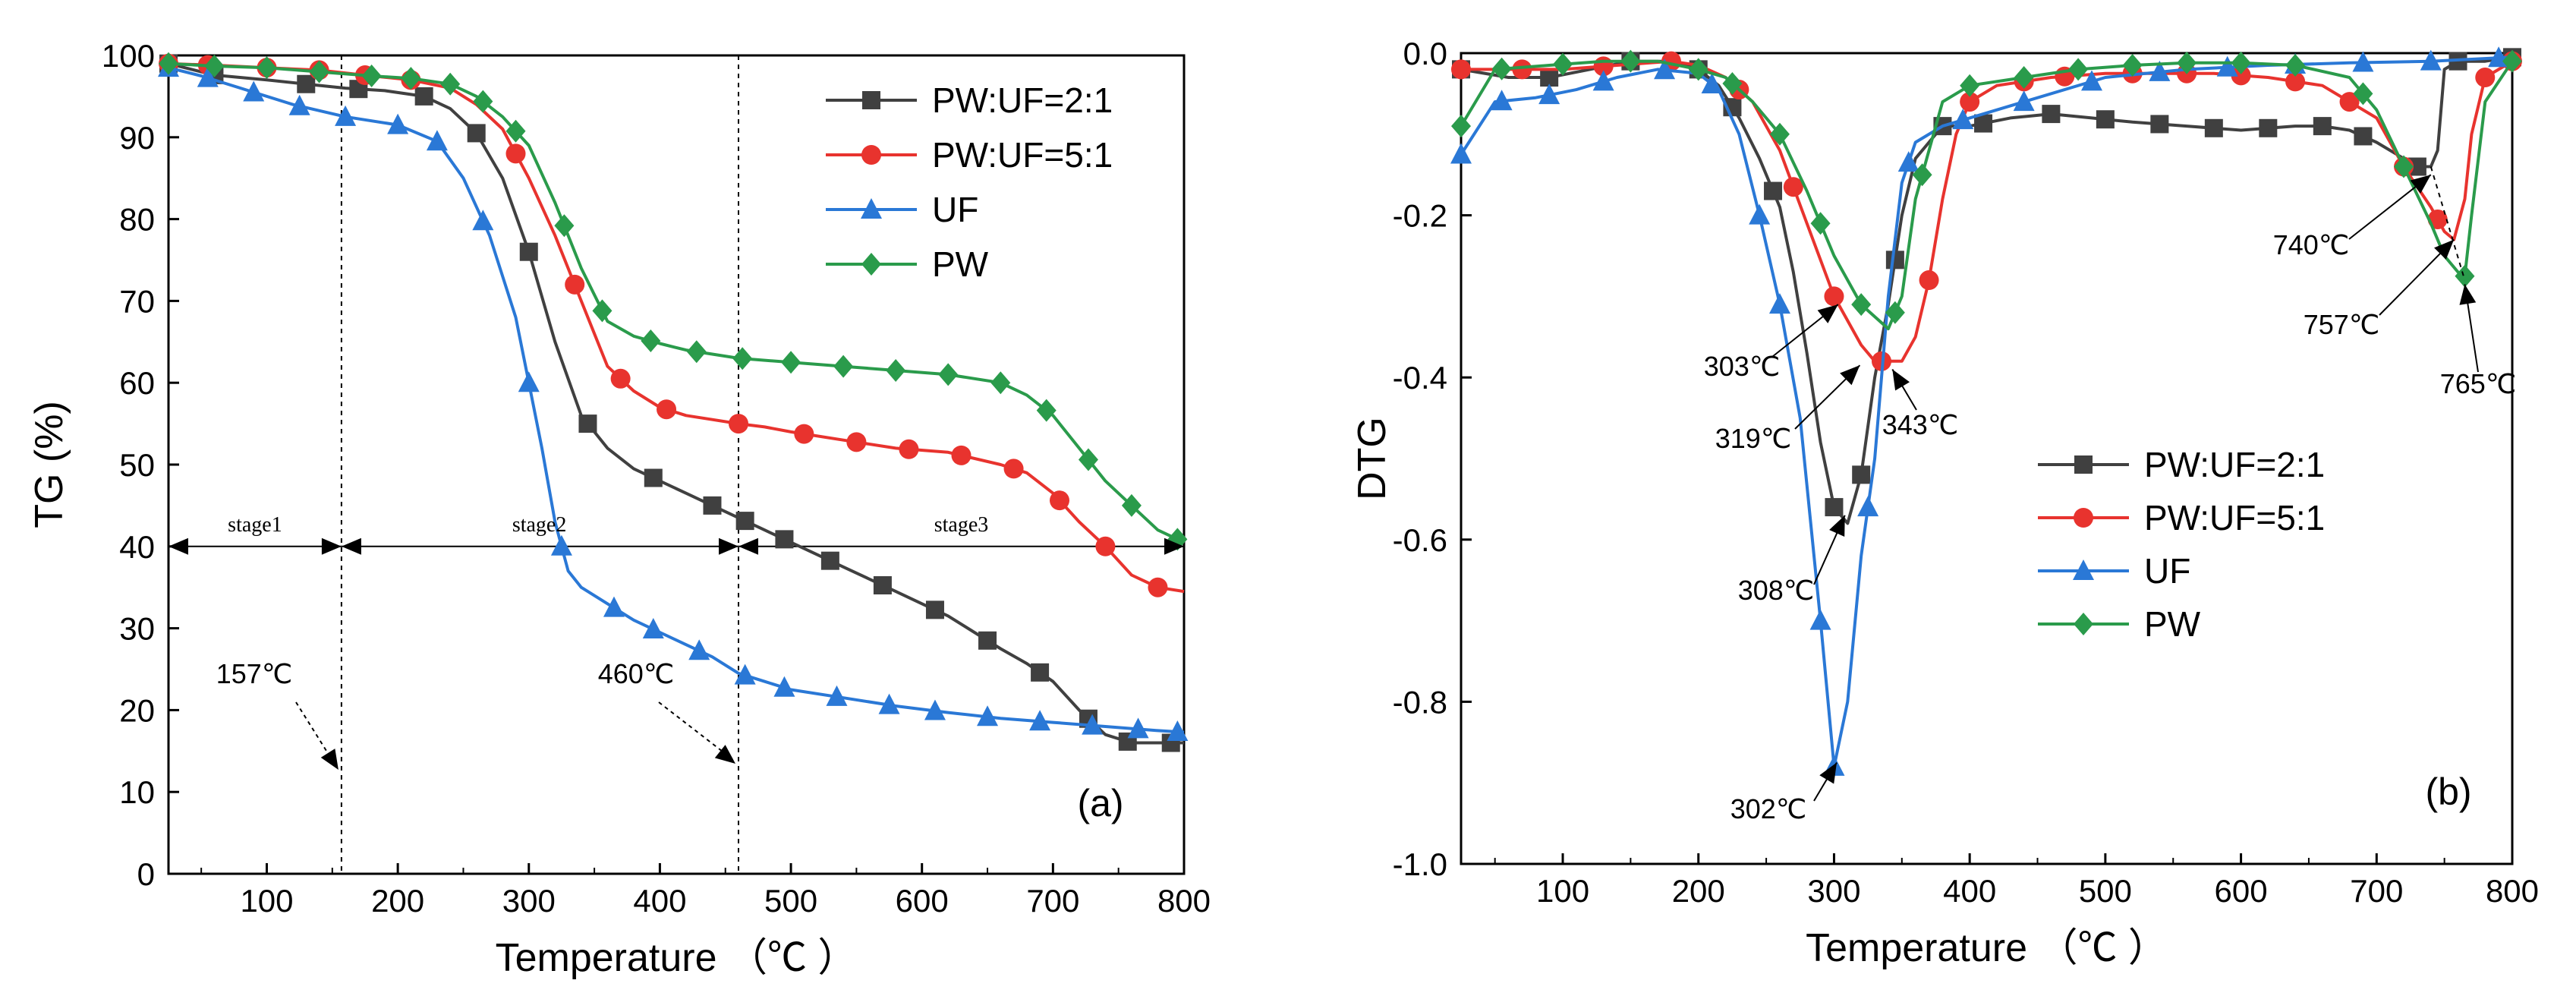  Describe the element at coordinates (1420, 216) in the screenshot. I see `y-tick-label: -0.2` at that location.